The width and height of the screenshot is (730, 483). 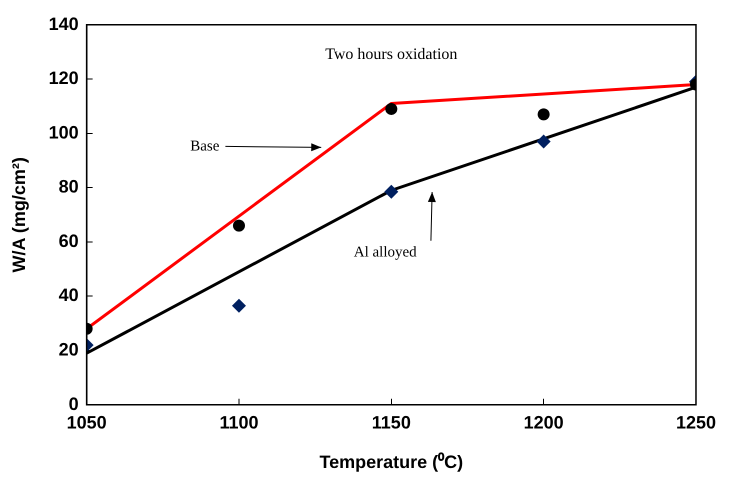 I want to click on x-tick-label: 1250, so click(x=696, y=422).